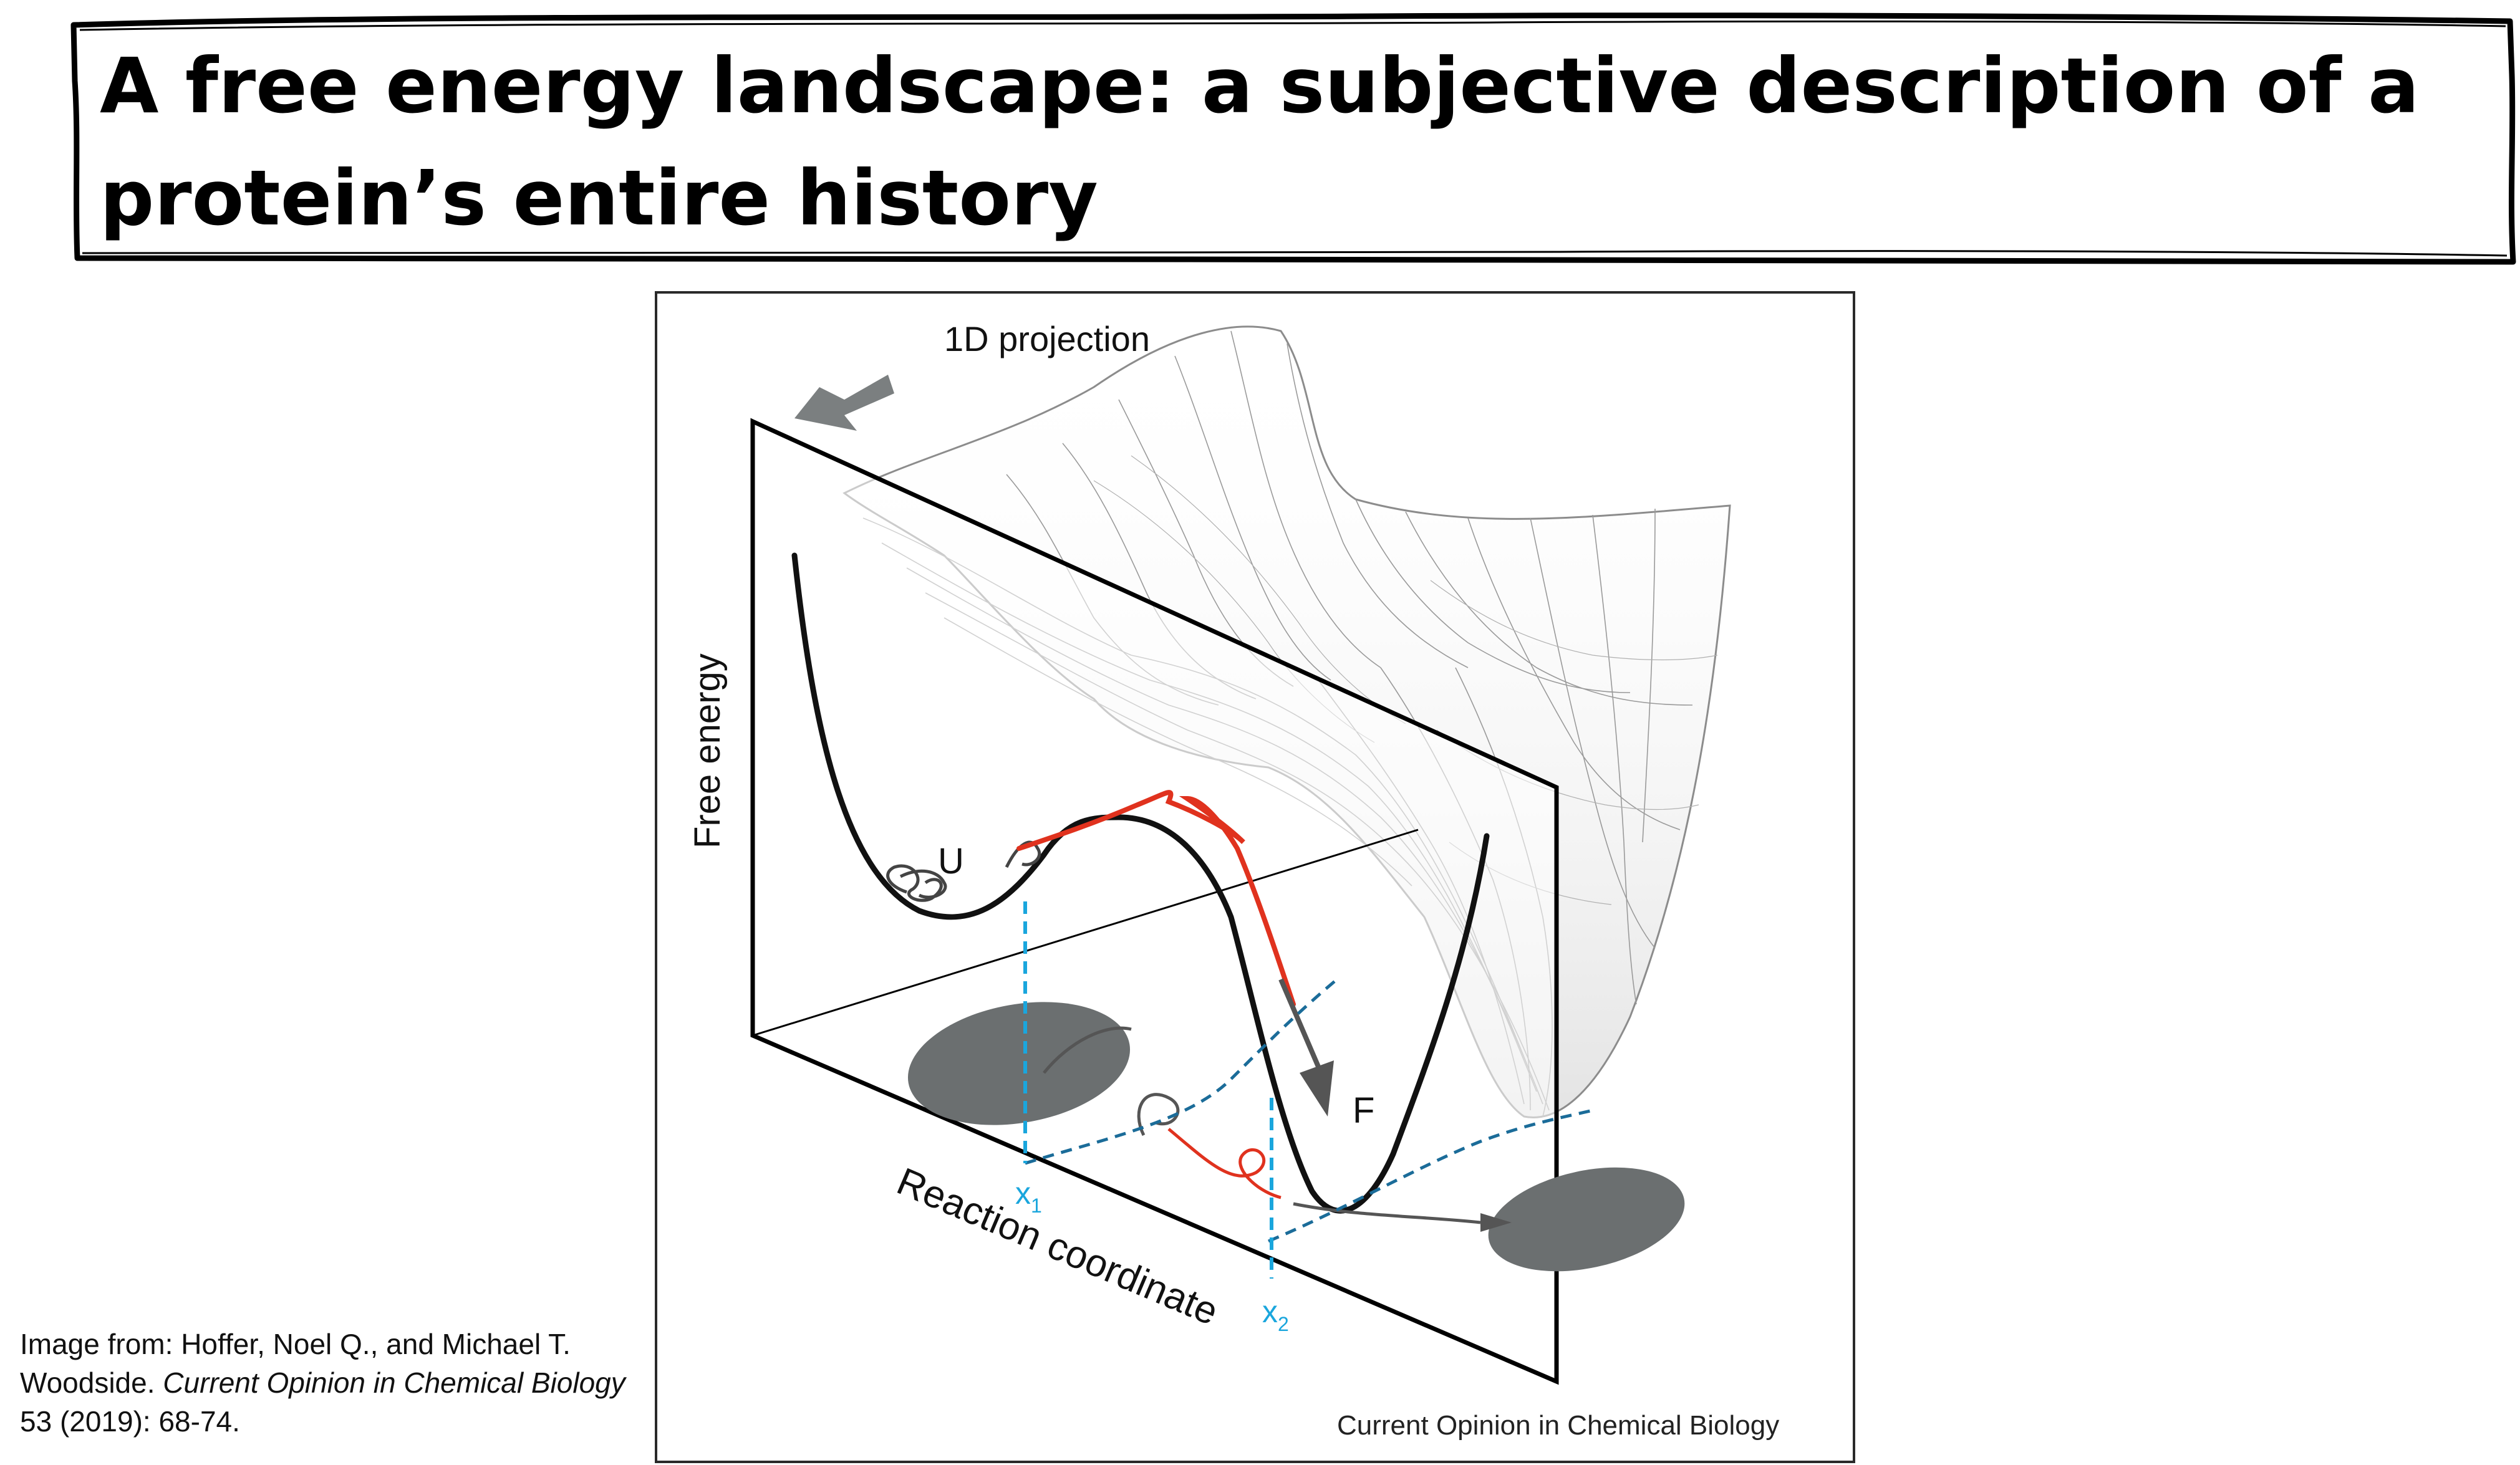  Describe the element at coordinates (1047, 338) in the screenshot. I see `projection-label: 1D projection` at that location.